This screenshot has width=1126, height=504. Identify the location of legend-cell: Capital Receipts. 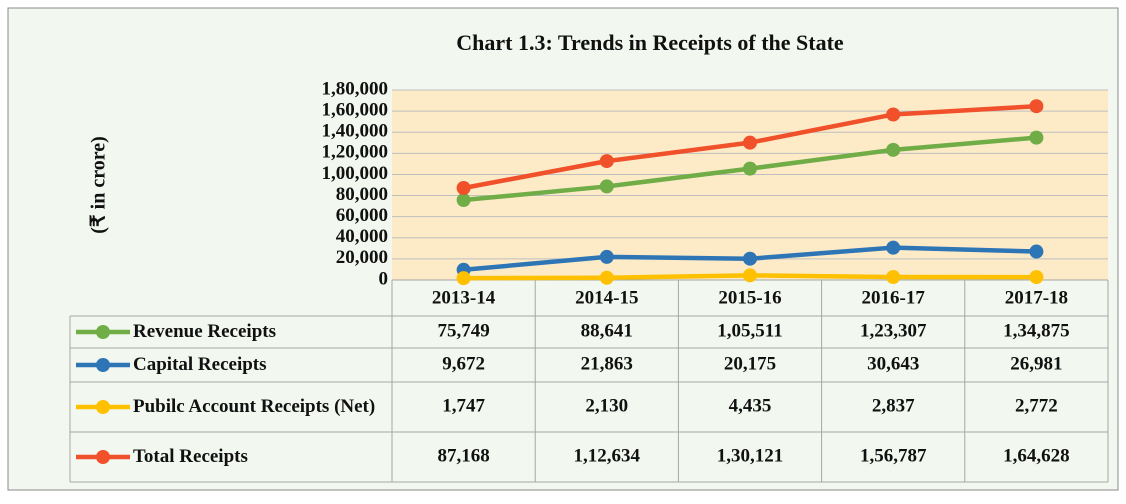
(262, 365).